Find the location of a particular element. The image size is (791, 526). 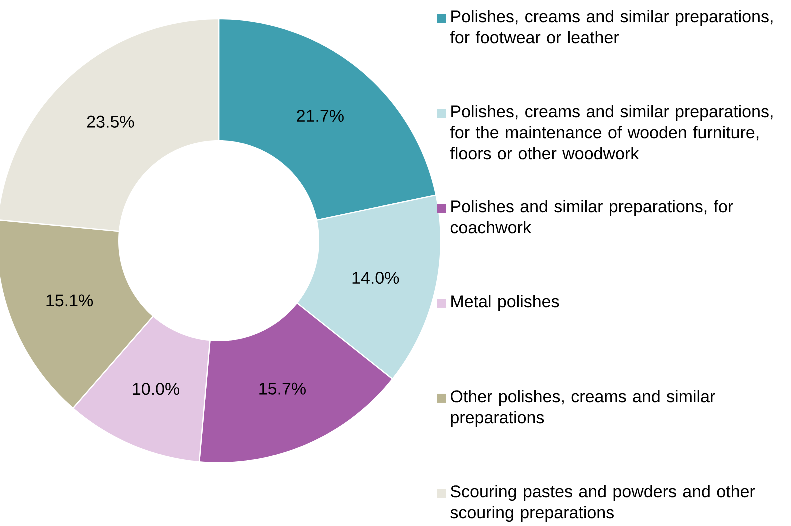

legend-label: Polishes, creams and similar preparations, for the maintenance of wooden furniture, floors or other woodwork is located at coordinates (611, 132).